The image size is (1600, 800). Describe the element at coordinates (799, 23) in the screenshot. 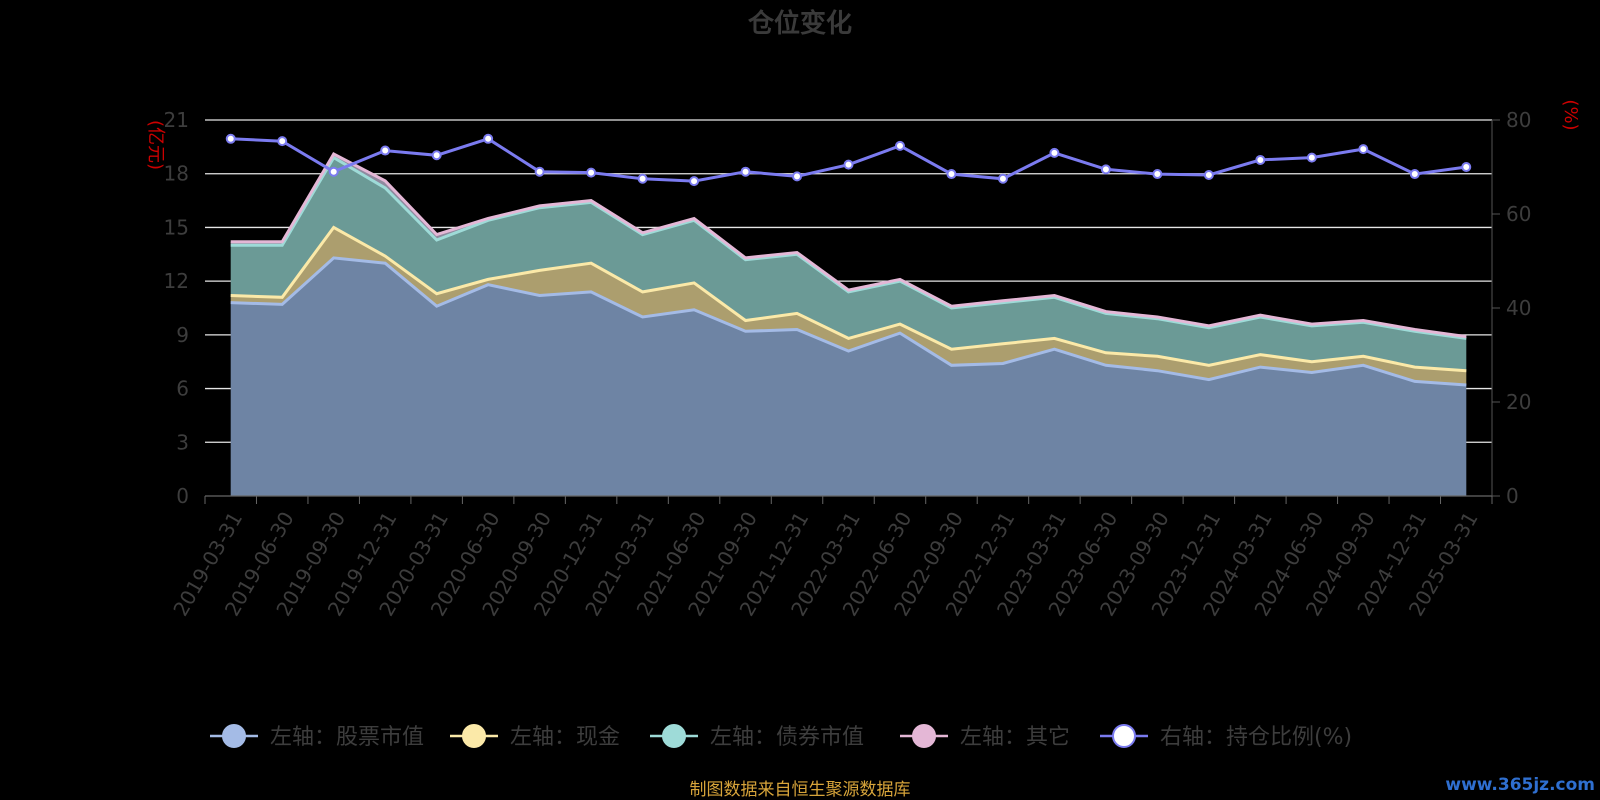

I see `chart-title: 仓位变化` at that location.